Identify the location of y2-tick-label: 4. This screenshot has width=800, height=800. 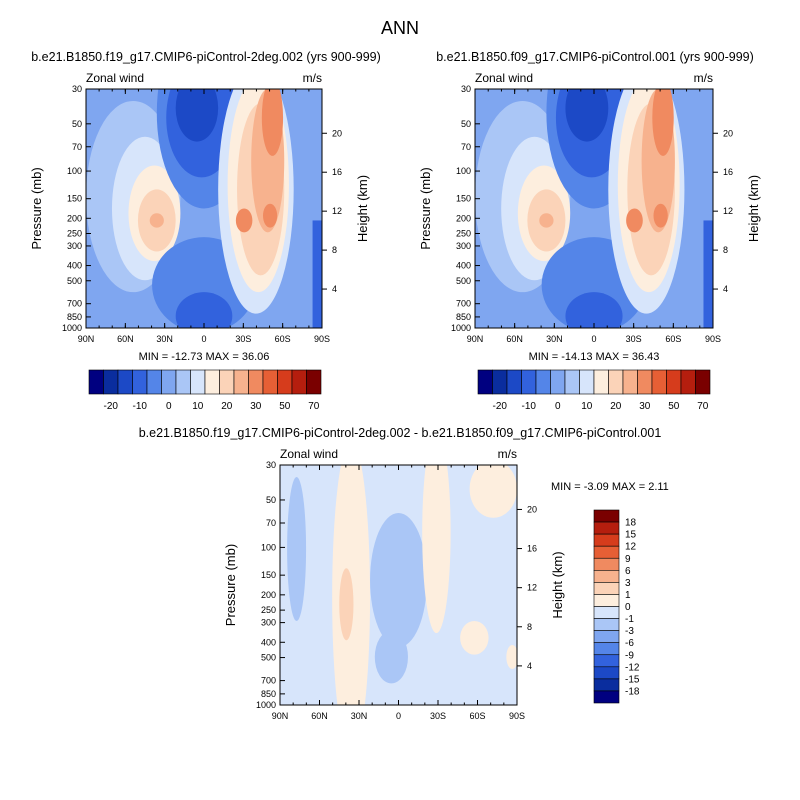
(529, 666).